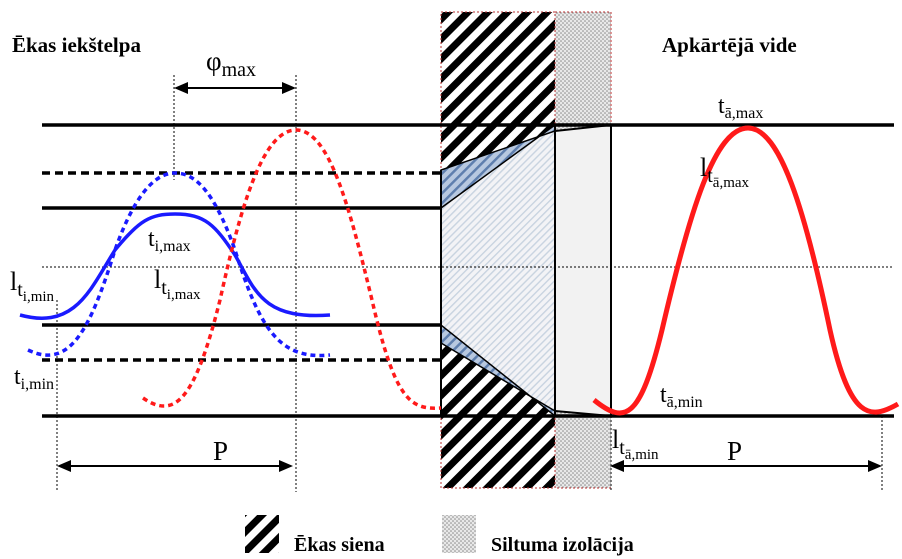 Image resolution: width=902 pixels, height=559 pixels. I want to click on l-ti-min-label: lti,min, so click(32, 286).